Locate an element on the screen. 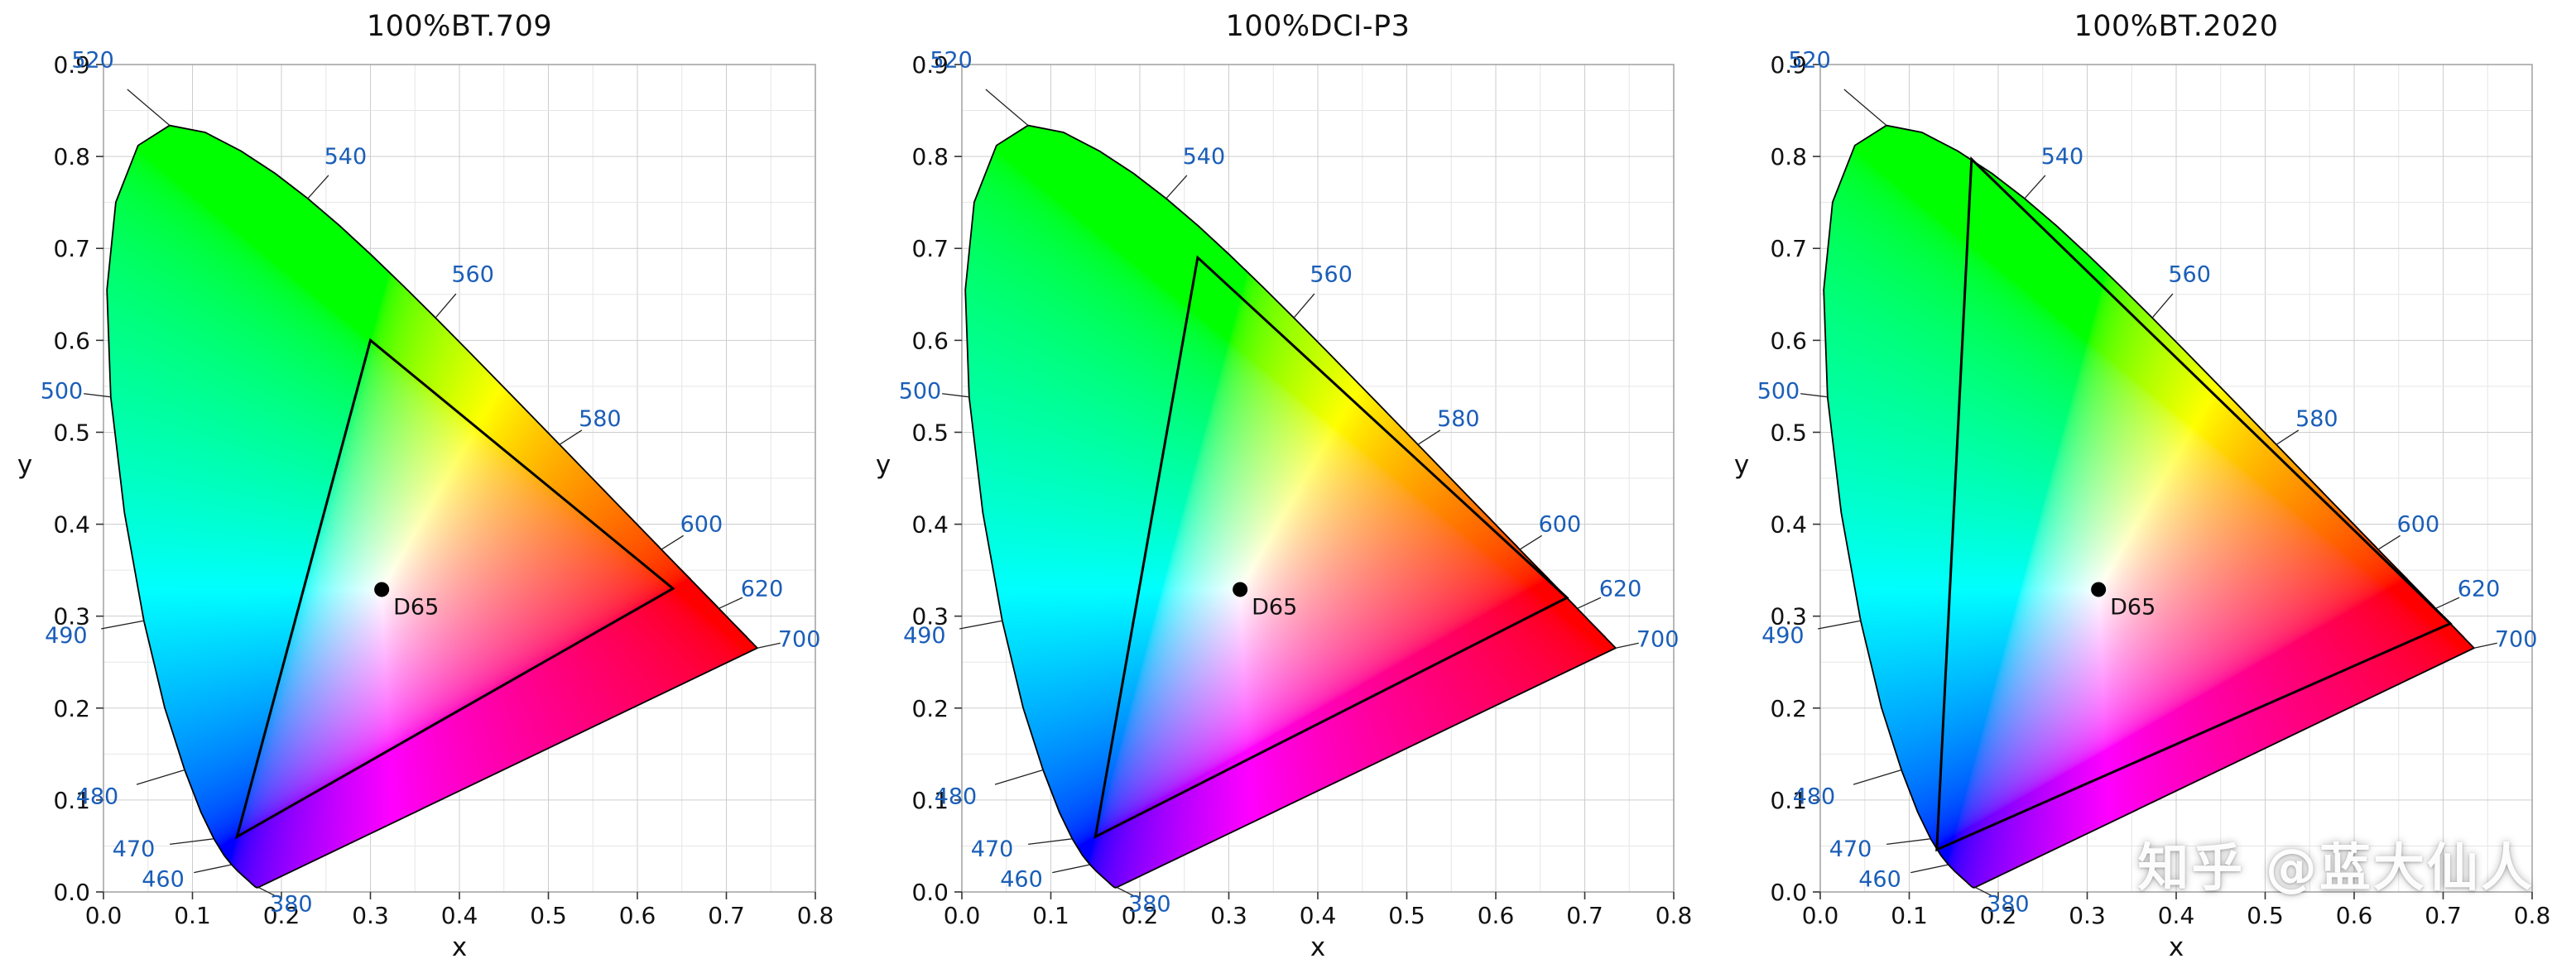 The width and height of the screenshot is (2576, 978). x-tick-label: 0.8 is located at coordinates (2532, 915).